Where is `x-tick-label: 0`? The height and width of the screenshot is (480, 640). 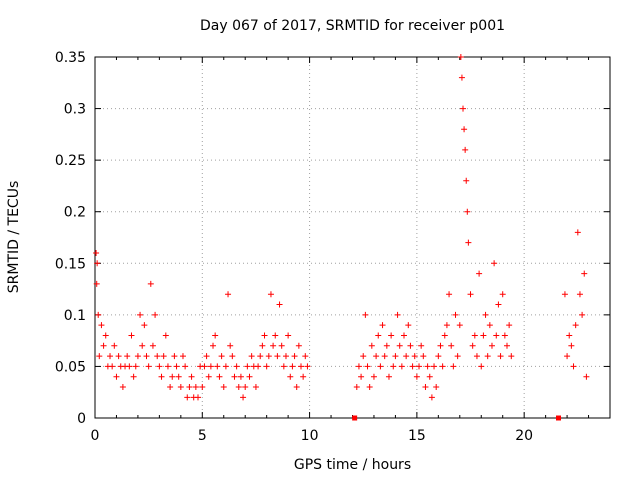 x-tick-label: 0 is located at coordinates (95, 436).